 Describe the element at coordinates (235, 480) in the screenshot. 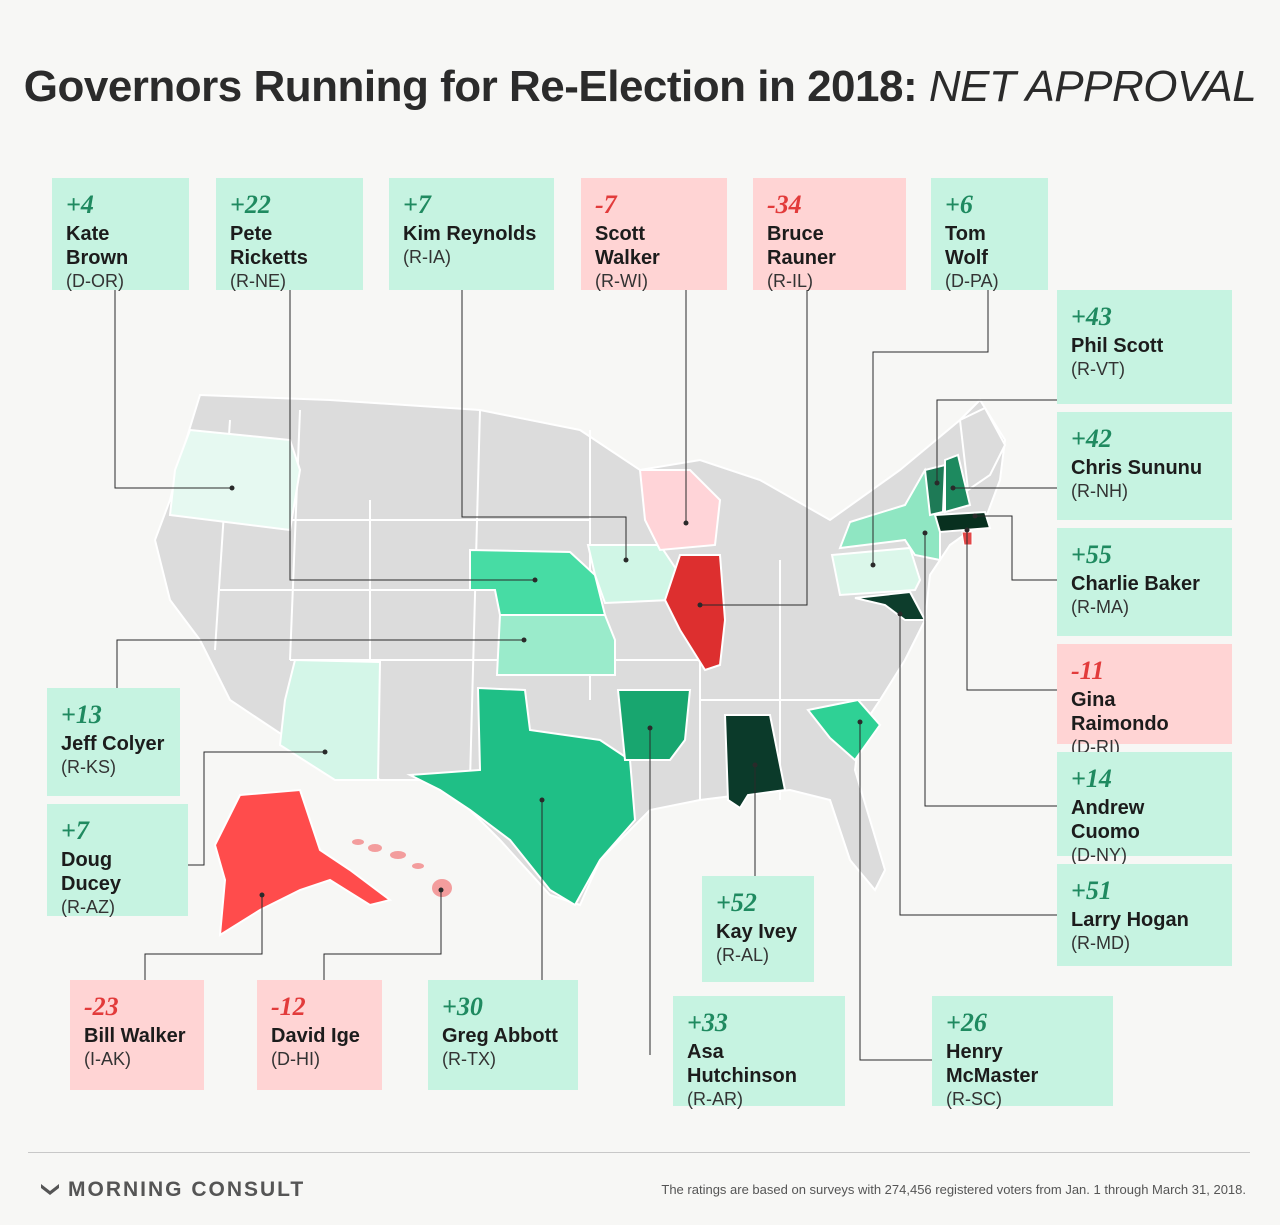

I see `state-or` at that location.